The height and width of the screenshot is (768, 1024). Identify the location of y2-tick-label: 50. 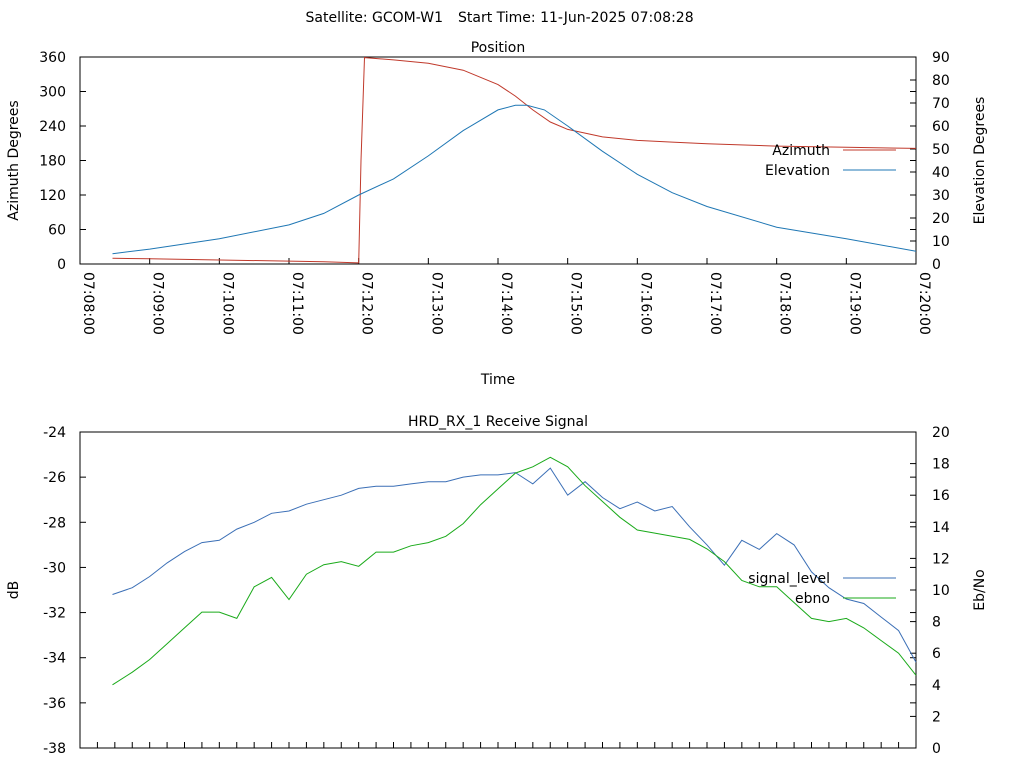
(941, 150).